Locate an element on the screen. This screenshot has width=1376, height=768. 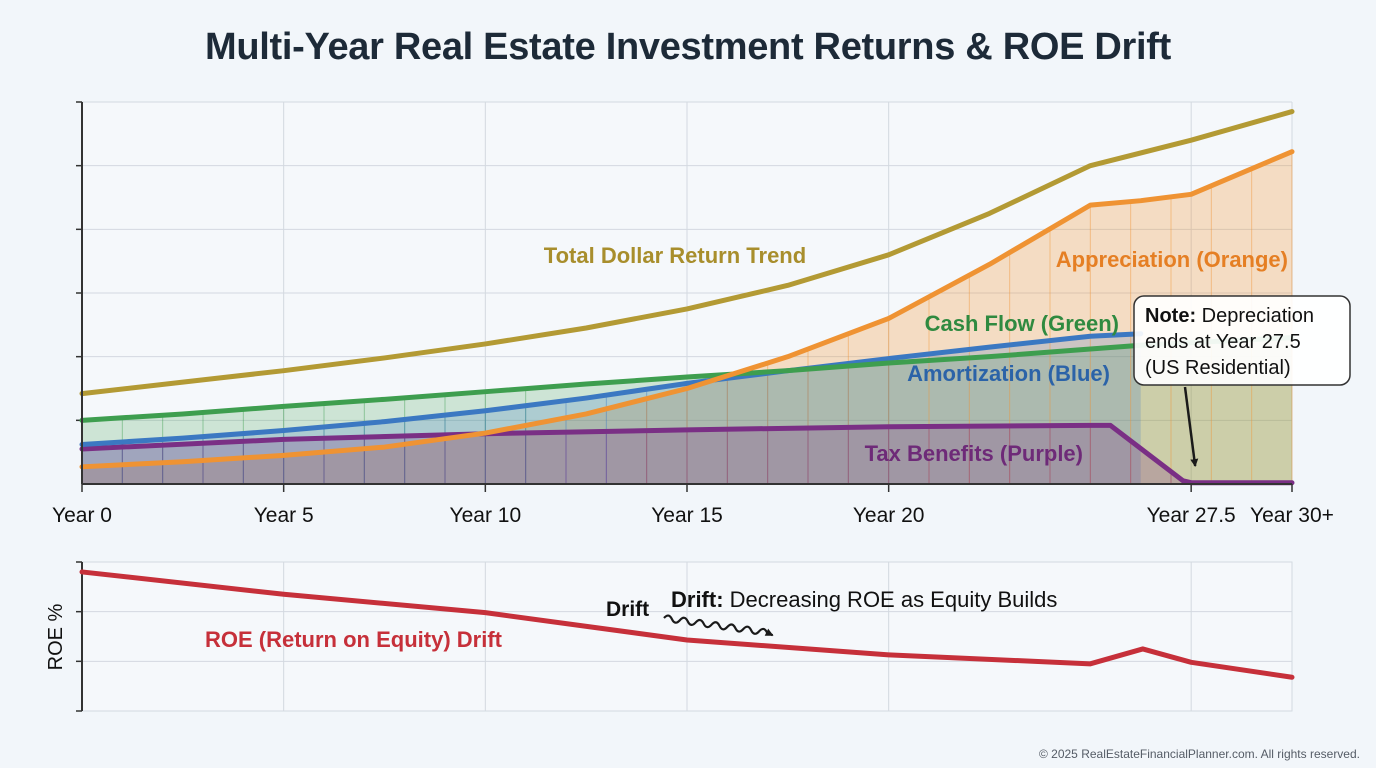
drift-squiggle-arrow is located at coordinates (718, 625).